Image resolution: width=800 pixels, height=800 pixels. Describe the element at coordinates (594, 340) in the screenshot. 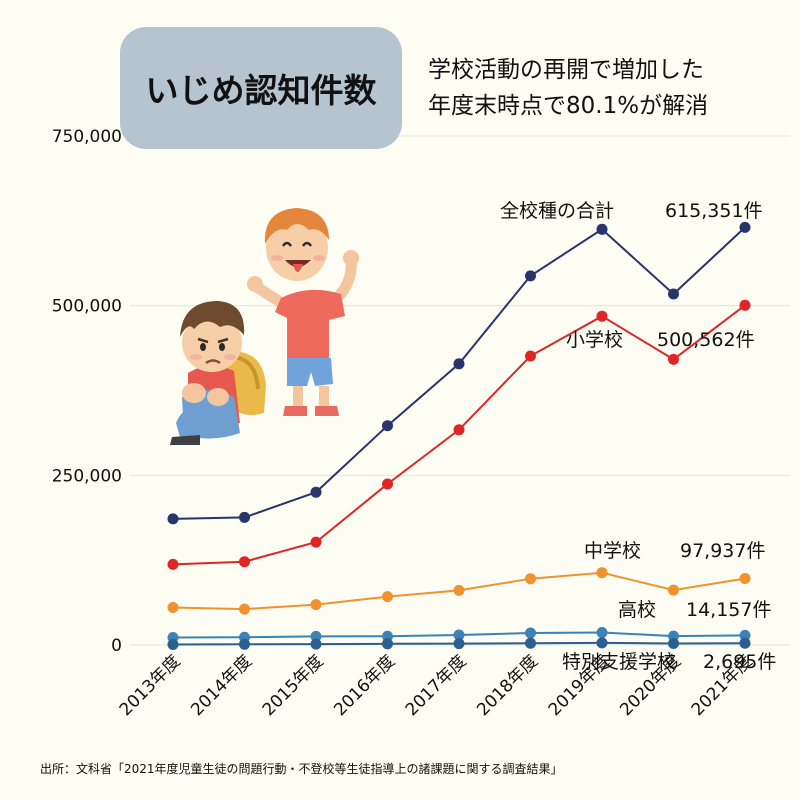

I see `series-label-name: 小学校` at that location.